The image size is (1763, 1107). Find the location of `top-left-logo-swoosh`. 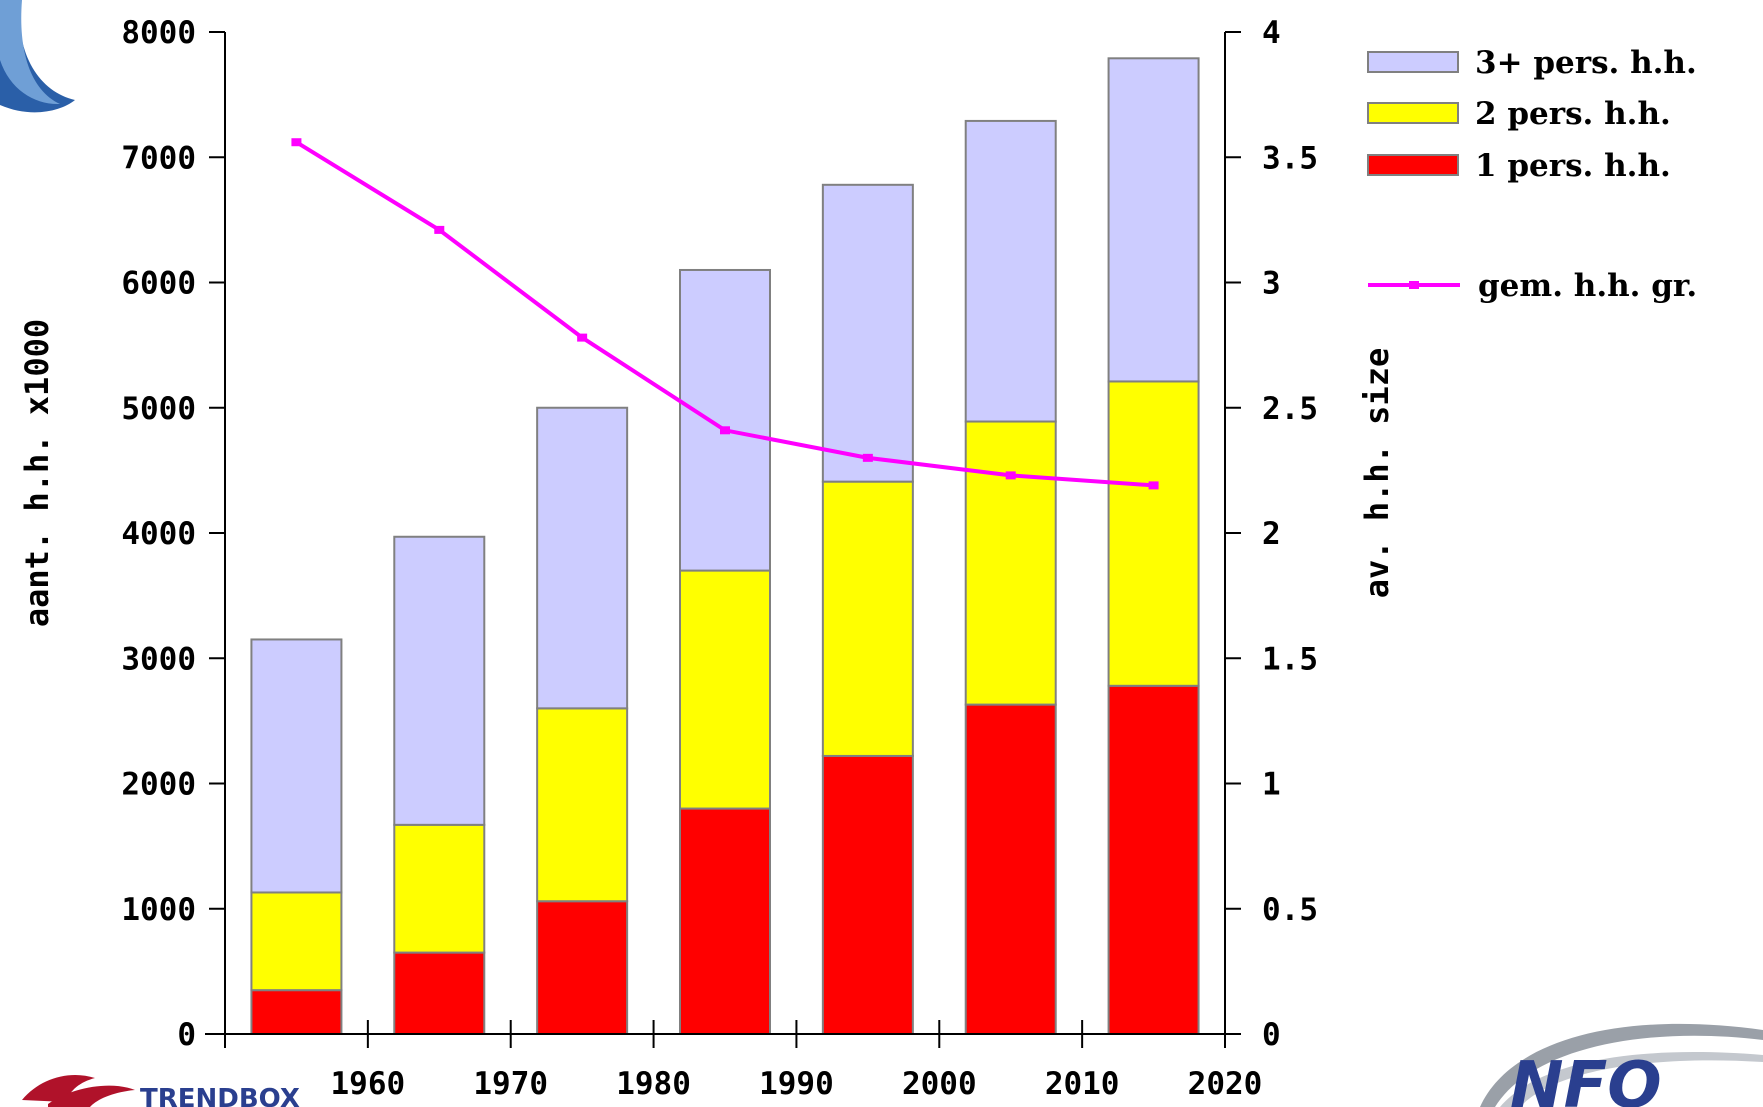

top-left-logo-swoosh is located at coordinates (37, 56).